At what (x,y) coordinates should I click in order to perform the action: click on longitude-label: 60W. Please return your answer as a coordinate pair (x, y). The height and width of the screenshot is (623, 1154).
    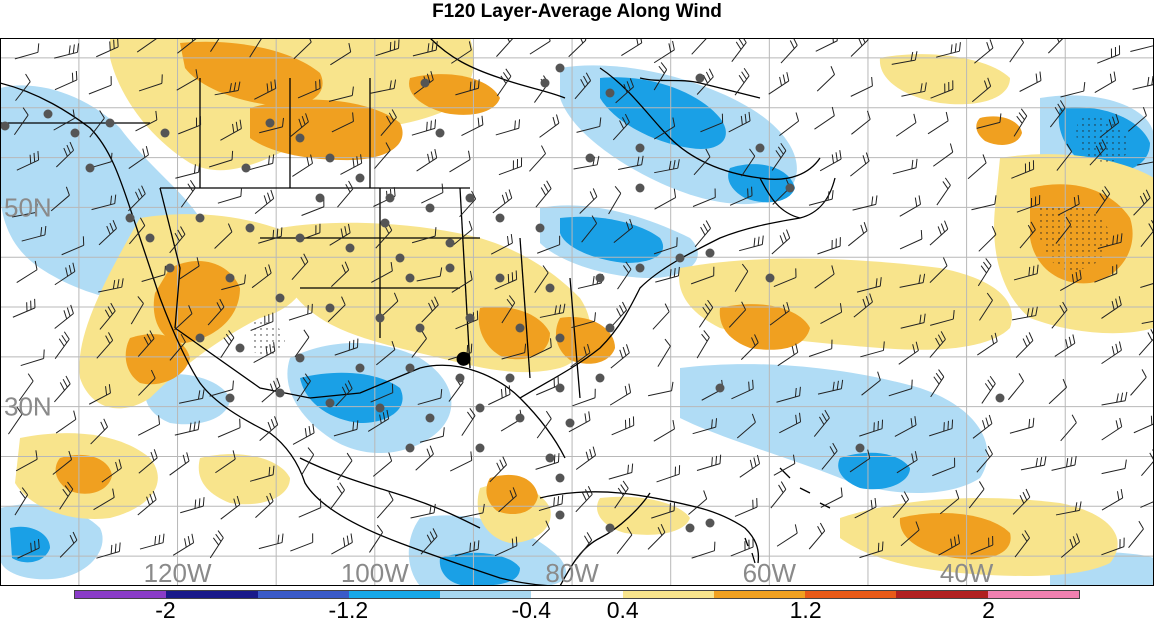
    Looking at the image, I should click on (770, 572).